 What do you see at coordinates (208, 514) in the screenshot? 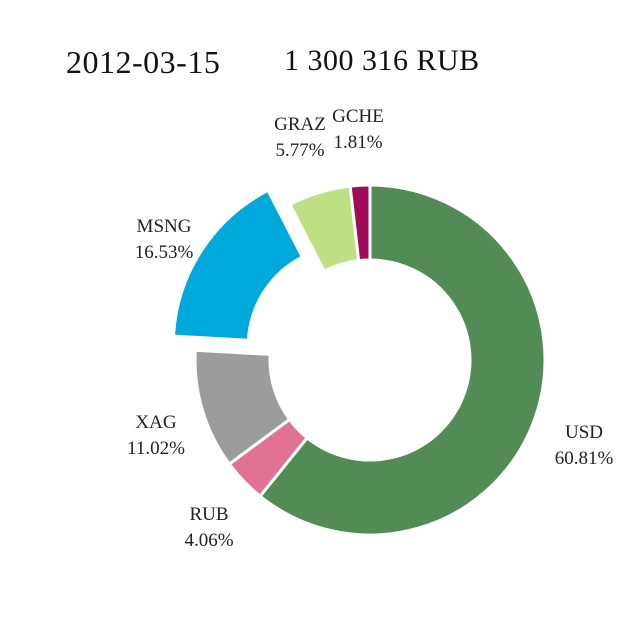
I see `slice-name-label: RUB` at bounding box center [208, 514].